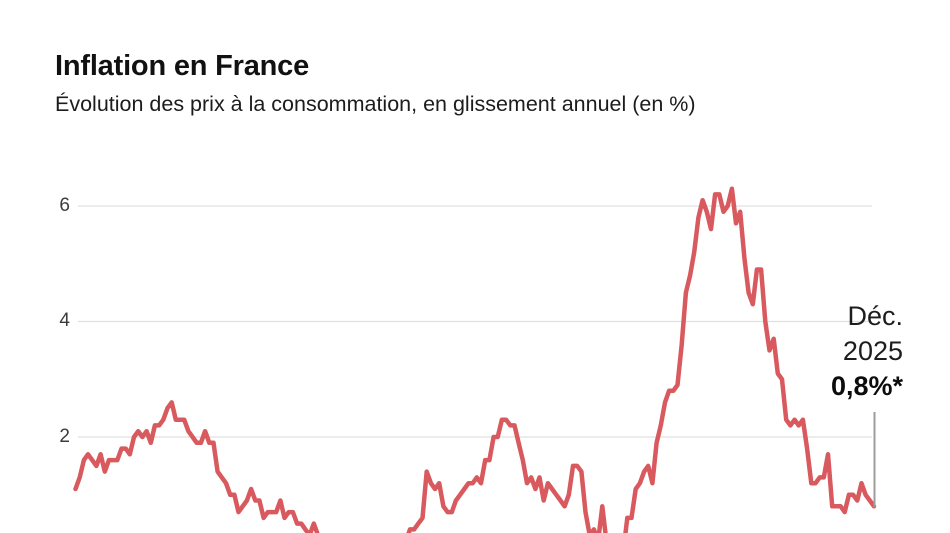 Image resolution: width=950 pixels, height=533 pixels. Describe the element at coordinates (64, 436) in the screenshot. I see `y-axis-tick-2: 2` at that location.